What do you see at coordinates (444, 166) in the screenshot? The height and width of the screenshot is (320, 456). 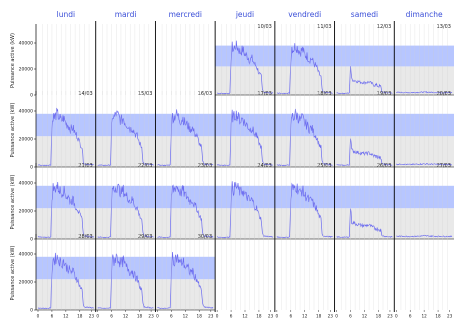 I see `date-label: 27/03` at bounding box center [444, 166].